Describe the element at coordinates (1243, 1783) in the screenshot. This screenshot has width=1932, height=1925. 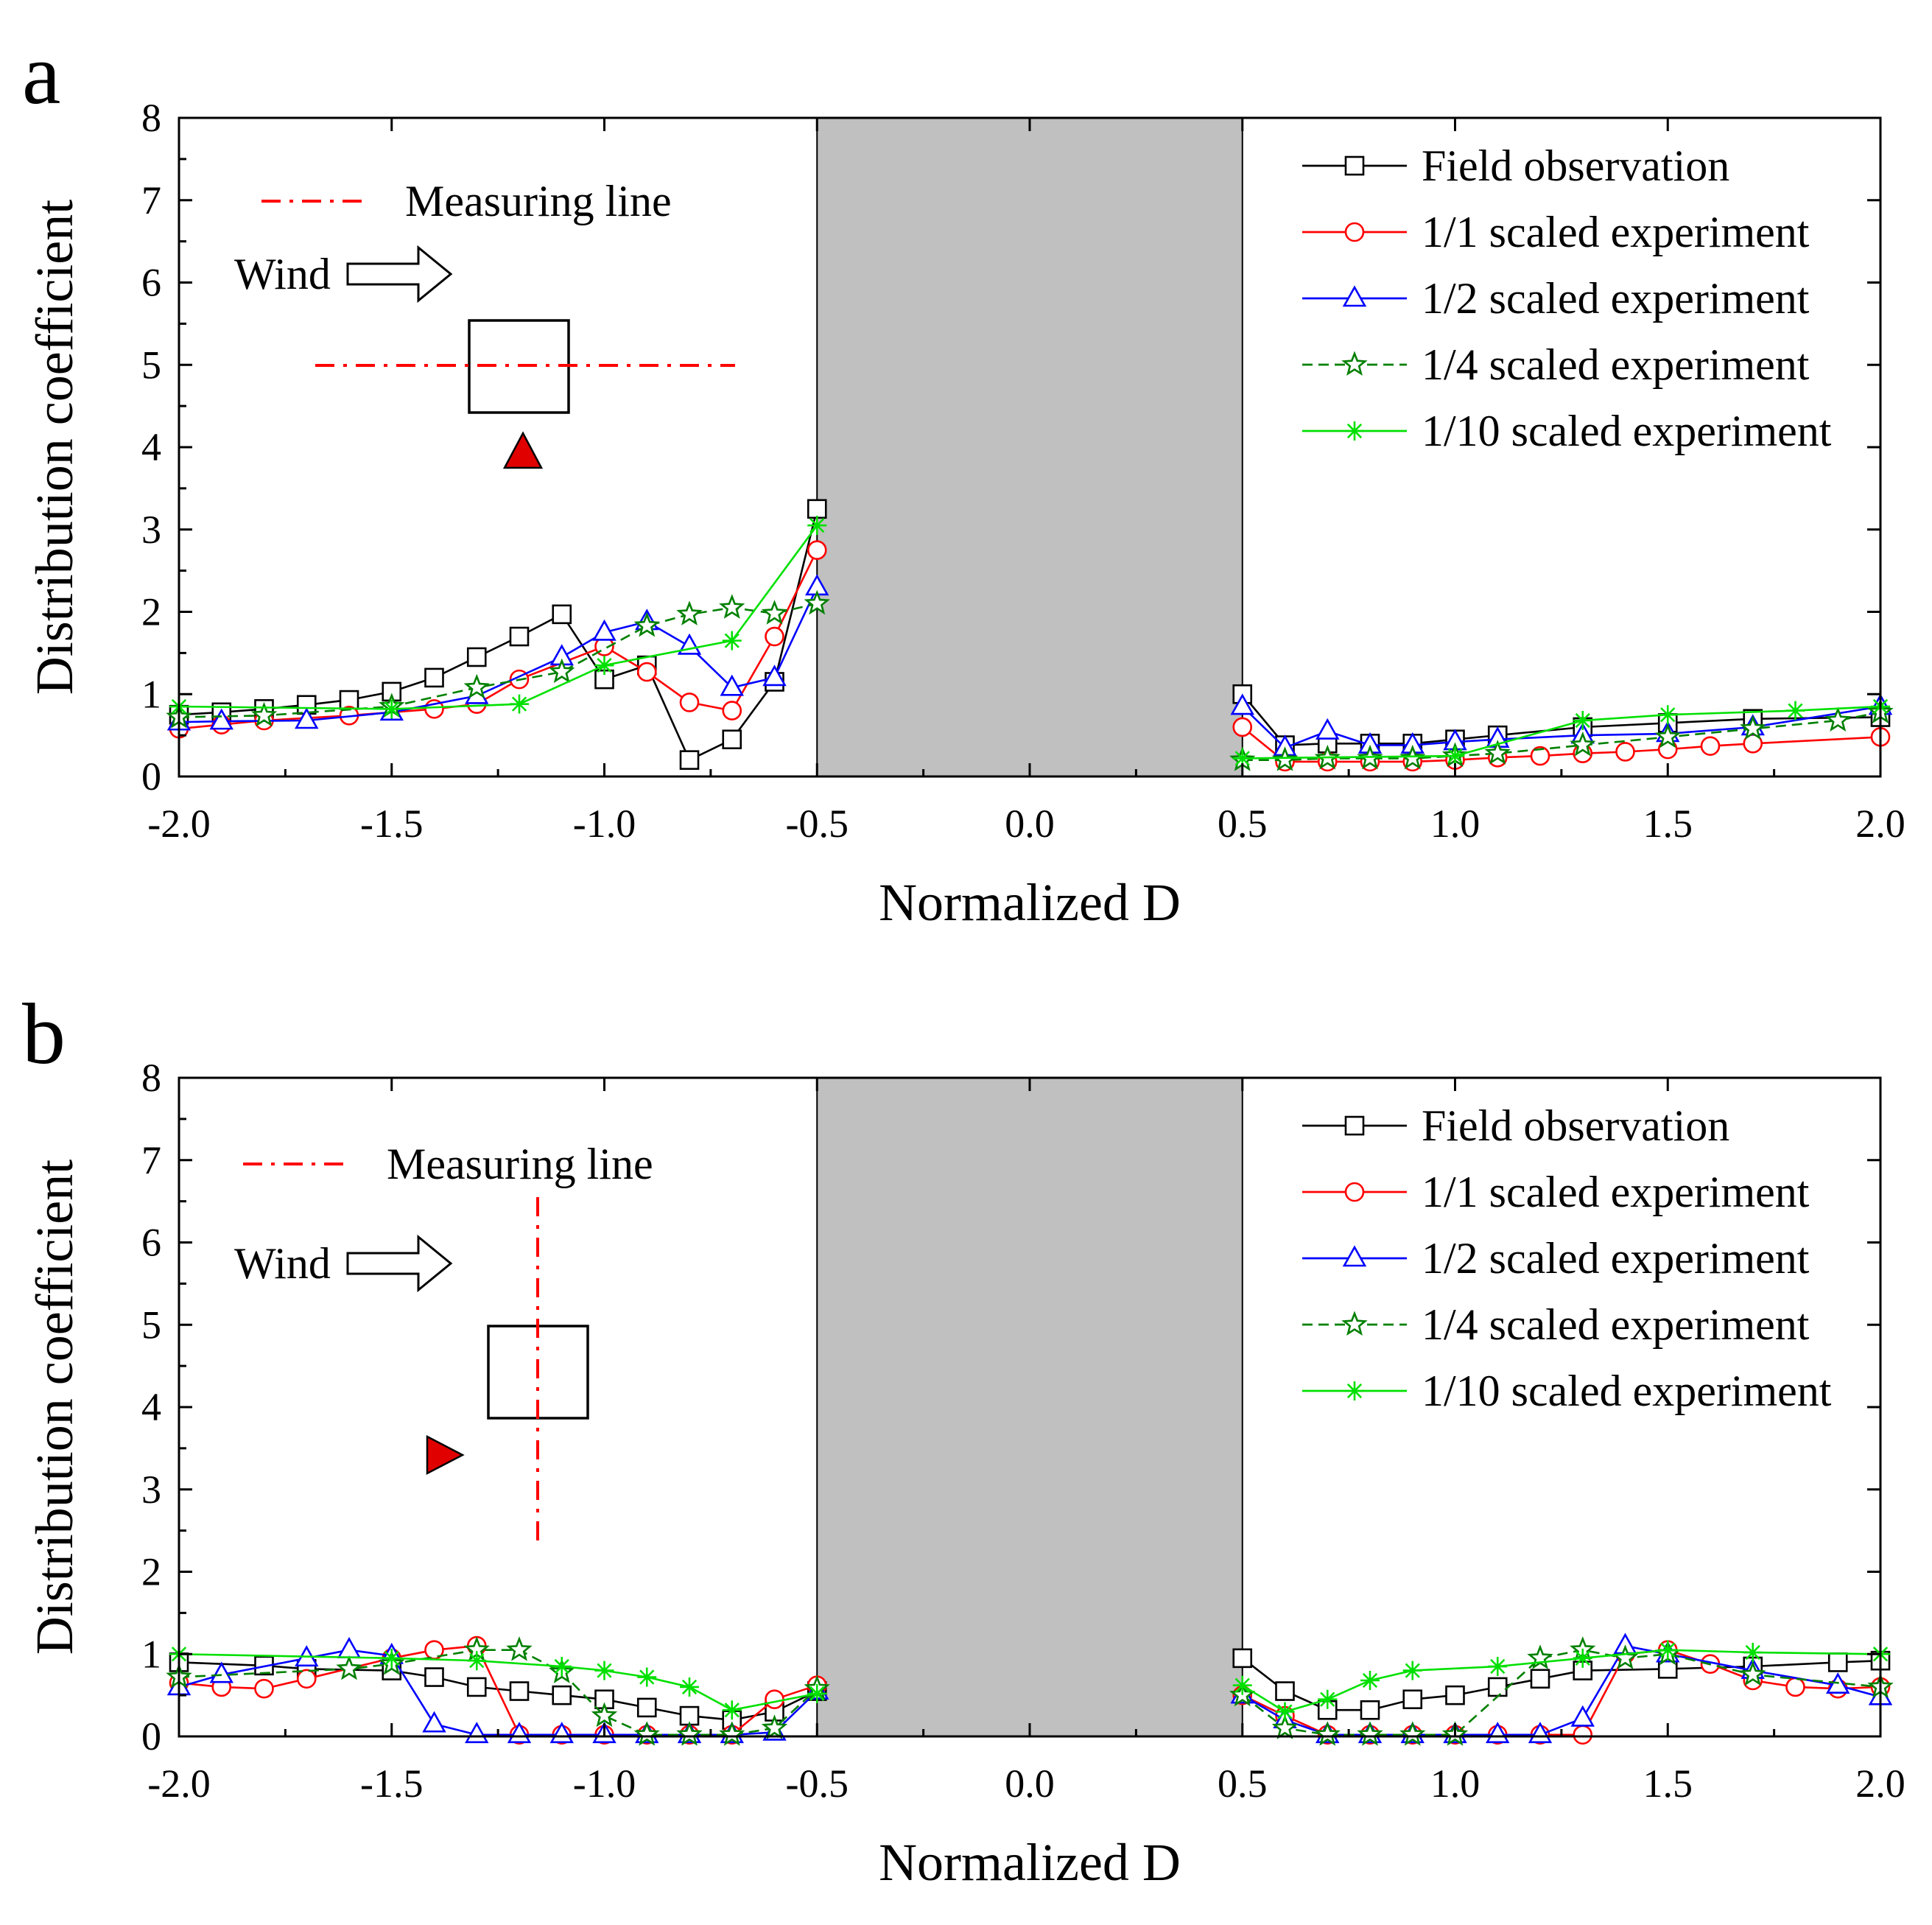
I see `x-tick-label: 0.5` at that location.